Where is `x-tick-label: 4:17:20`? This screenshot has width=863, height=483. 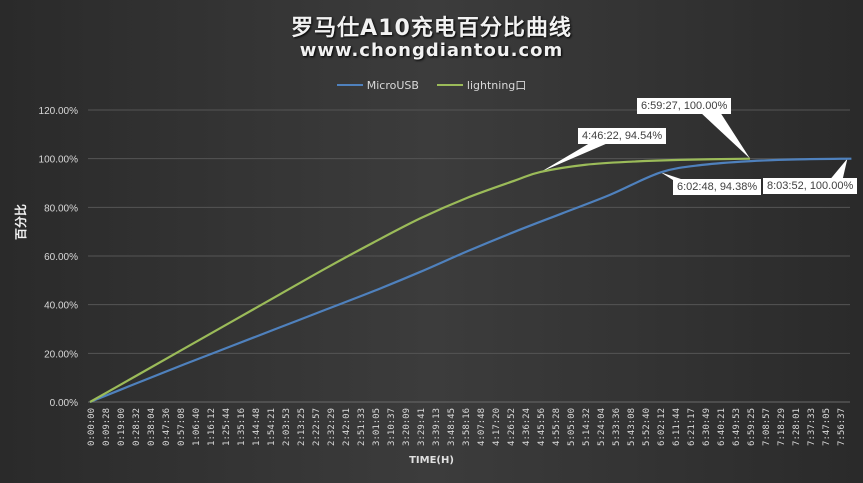 x-tick-label: 4:17:20 is located at coordinates (497, 427).